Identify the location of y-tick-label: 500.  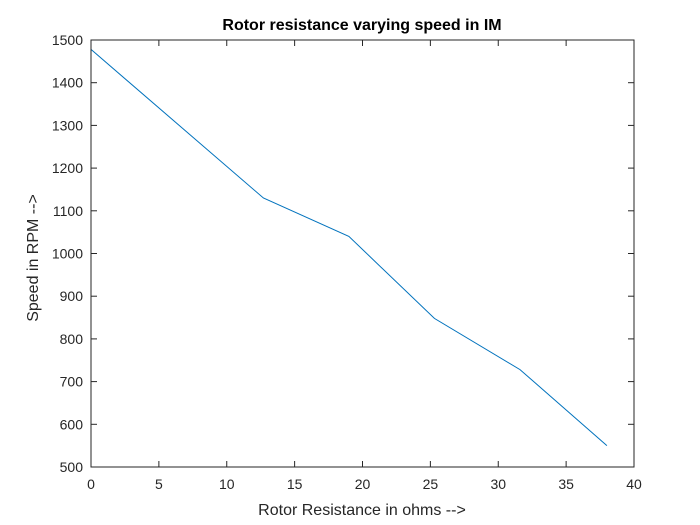
(72, 467).